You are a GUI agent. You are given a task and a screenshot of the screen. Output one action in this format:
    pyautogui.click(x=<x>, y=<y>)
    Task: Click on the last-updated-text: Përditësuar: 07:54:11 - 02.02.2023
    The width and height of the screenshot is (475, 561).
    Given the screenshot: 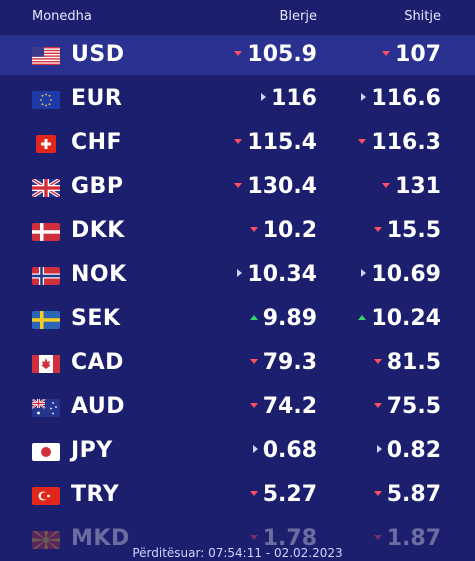 What is the action you would take?
    pyautogui.click(x=237, y=553)
    